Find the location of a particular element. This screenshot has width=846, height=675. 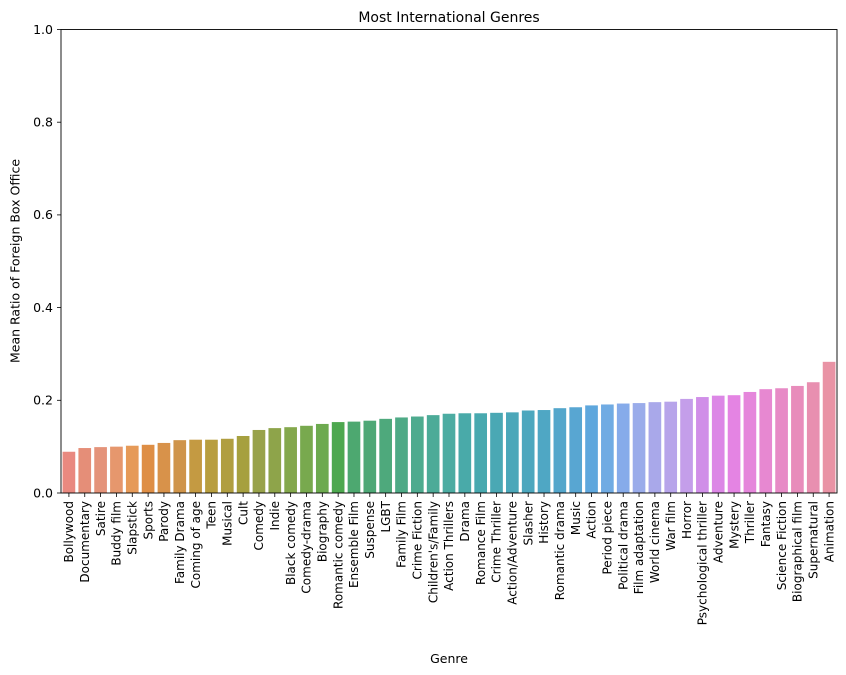

x-tick-label: Biographical film is located at coordinates (798, 551).